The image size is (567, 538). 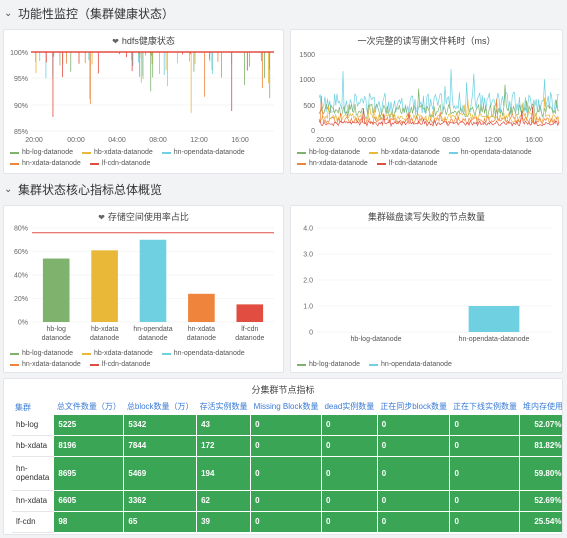 I want to click on x-tick: 00:00, so click(x=76, y=140).